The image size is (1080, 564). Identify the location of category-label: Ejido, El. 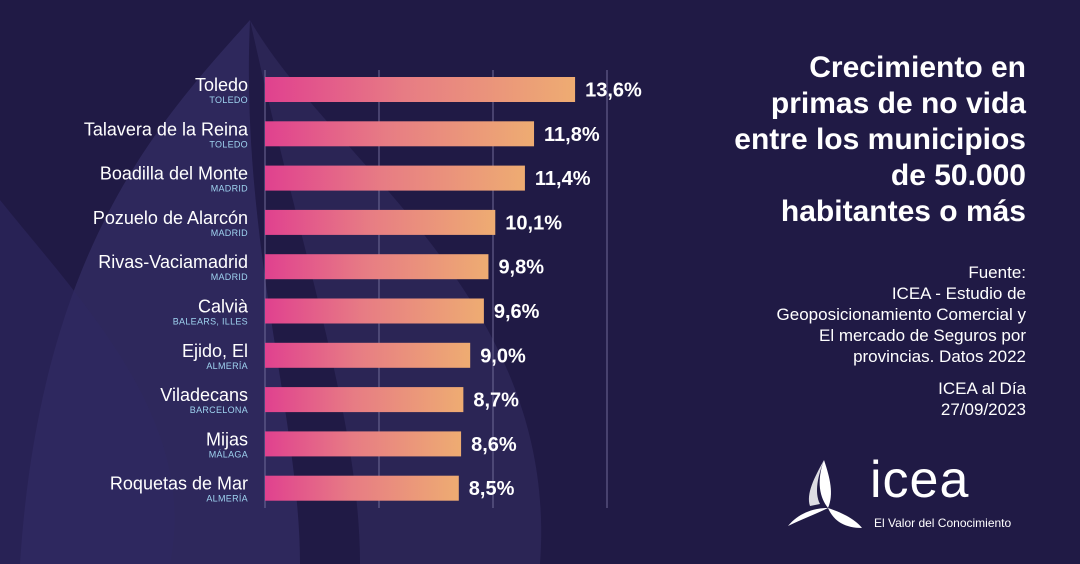
(215, 351).